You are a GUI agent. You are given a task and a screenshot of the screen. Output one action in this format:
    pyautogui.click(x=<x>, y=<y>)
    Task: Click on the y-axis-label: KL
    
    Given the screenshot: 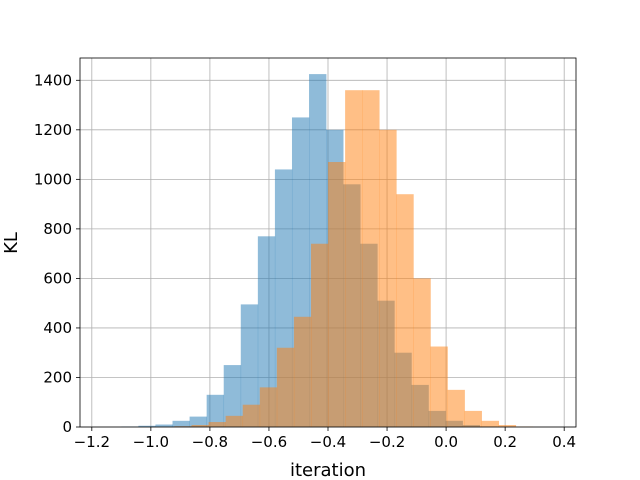 What is the action you would take?
    pyautogui.click(x=11, y=243)
    